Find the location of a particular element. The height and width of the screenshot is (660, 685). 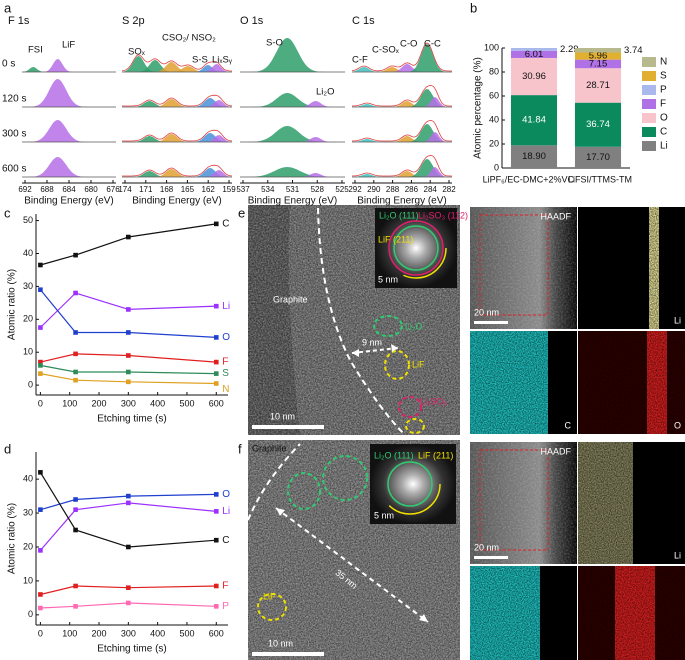

map-label: C is located at coordinates (568, 425).